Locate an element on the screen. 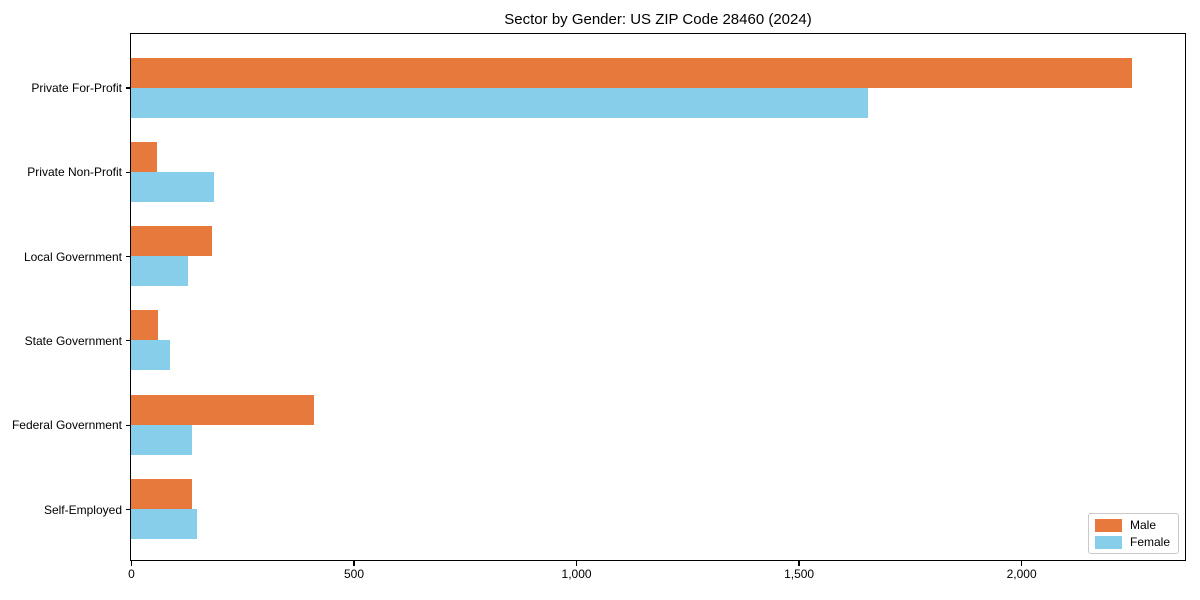  y-tick-label-self-employed: Self-Employed is located at coordinates (82, 509).